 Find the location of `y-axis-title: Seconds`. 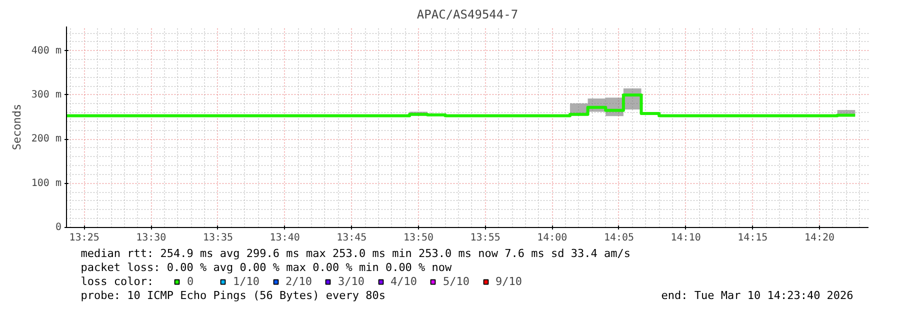

y-axis-title: Seconds is located at coordinates (17, 127).